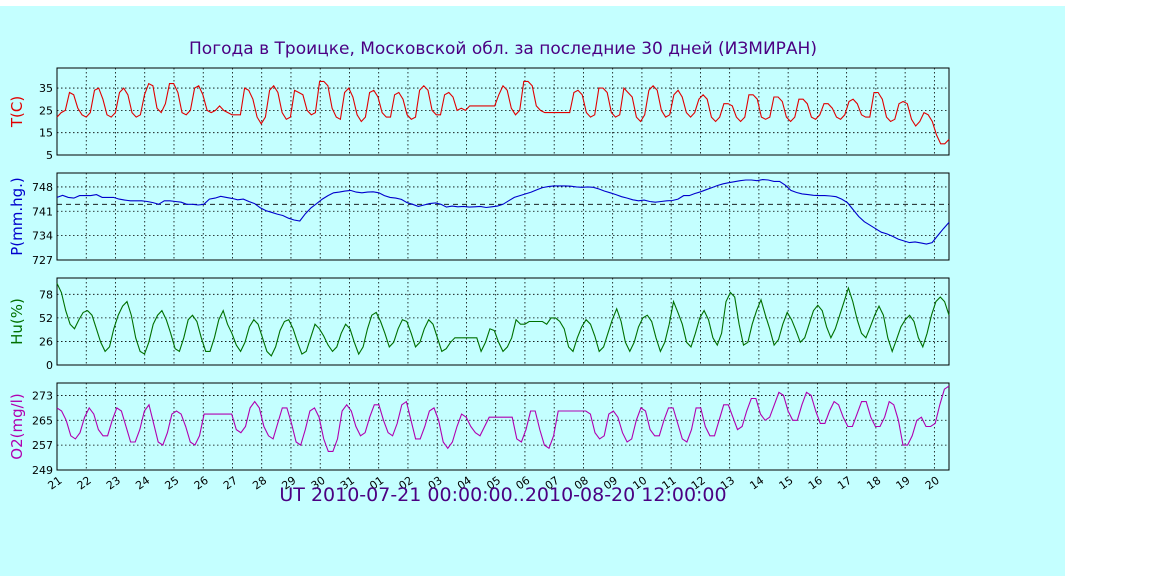 The width and height of the screenshot is (1152, 576). Describe the element at coordinates (259, 483) in the screenshot. I see `x-tick-label: 28` at that location.